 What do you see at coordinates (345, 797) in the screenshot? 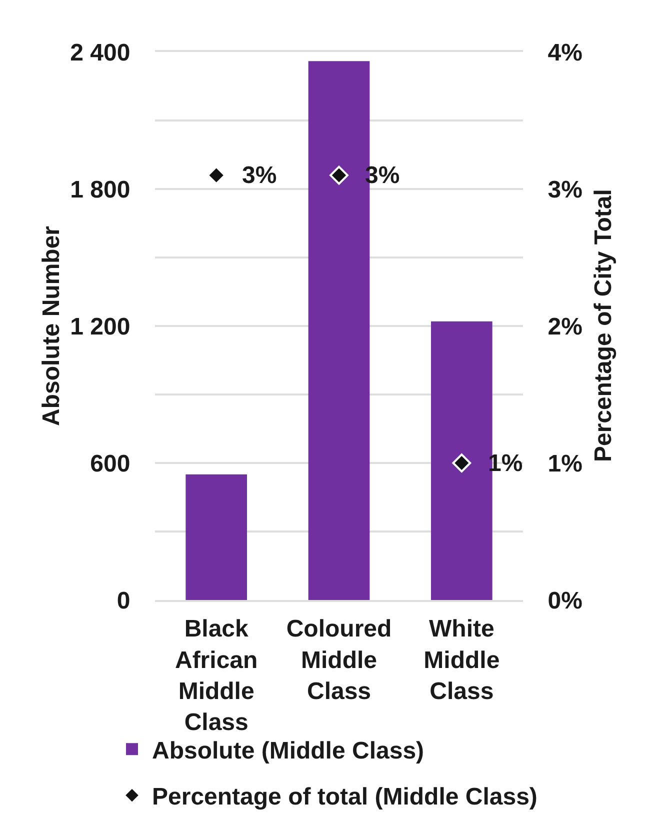
I see `legend-label: Percentage of total (Middle Class)` at bounding box center [345, 797].